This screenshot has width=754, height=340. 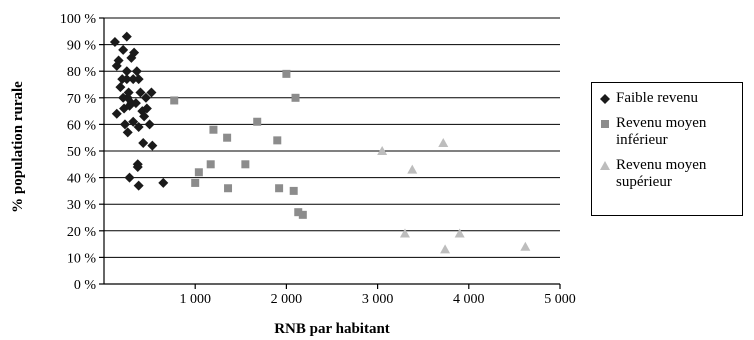 I want to click on x-axis-title: RNB par habitant, so click(x=332, y=329).